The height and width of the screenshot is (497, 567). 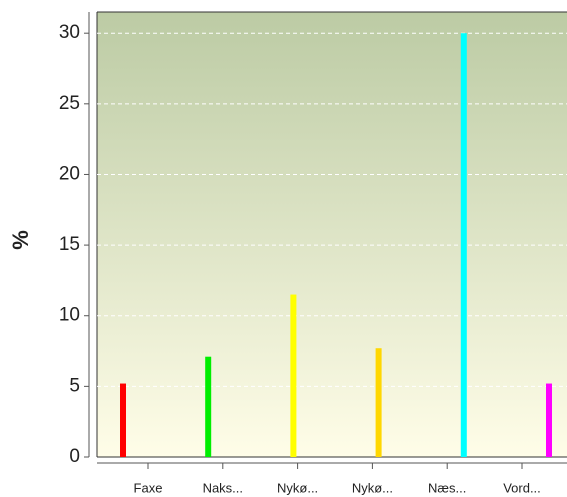 What do you see at coordinates (69, 315) in the screenshot?
I see `y-tick-label: 10` at bounding box center [69, 315].